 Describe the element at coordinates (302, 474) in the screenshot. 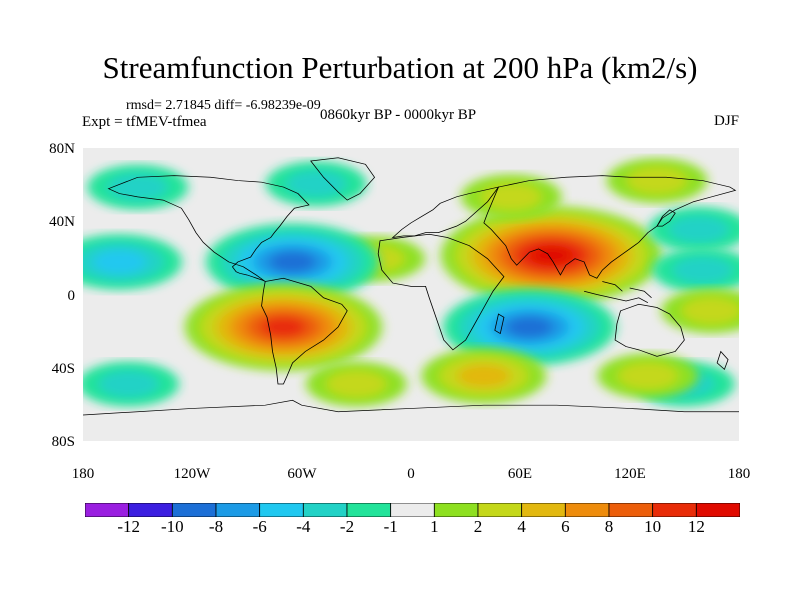

I see `lon-tick: 60W` at that location.